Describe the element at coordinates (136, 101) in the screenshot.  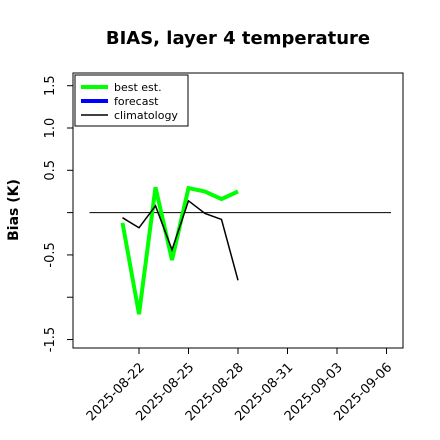
I see `legend-label-forecast: forecast` at that location.